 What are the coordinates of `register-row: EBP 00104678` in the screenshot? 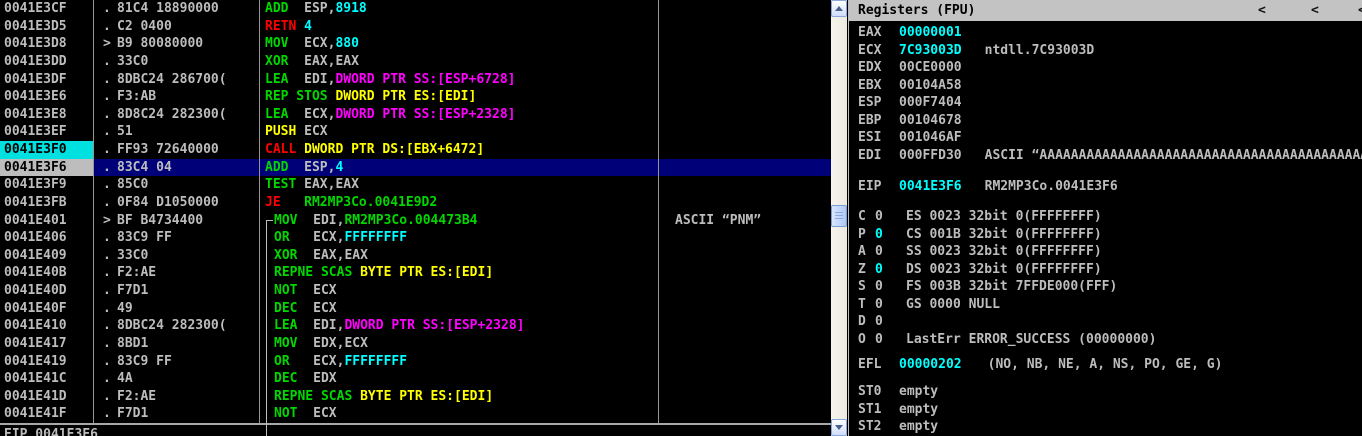 It's located at (1105, 121).